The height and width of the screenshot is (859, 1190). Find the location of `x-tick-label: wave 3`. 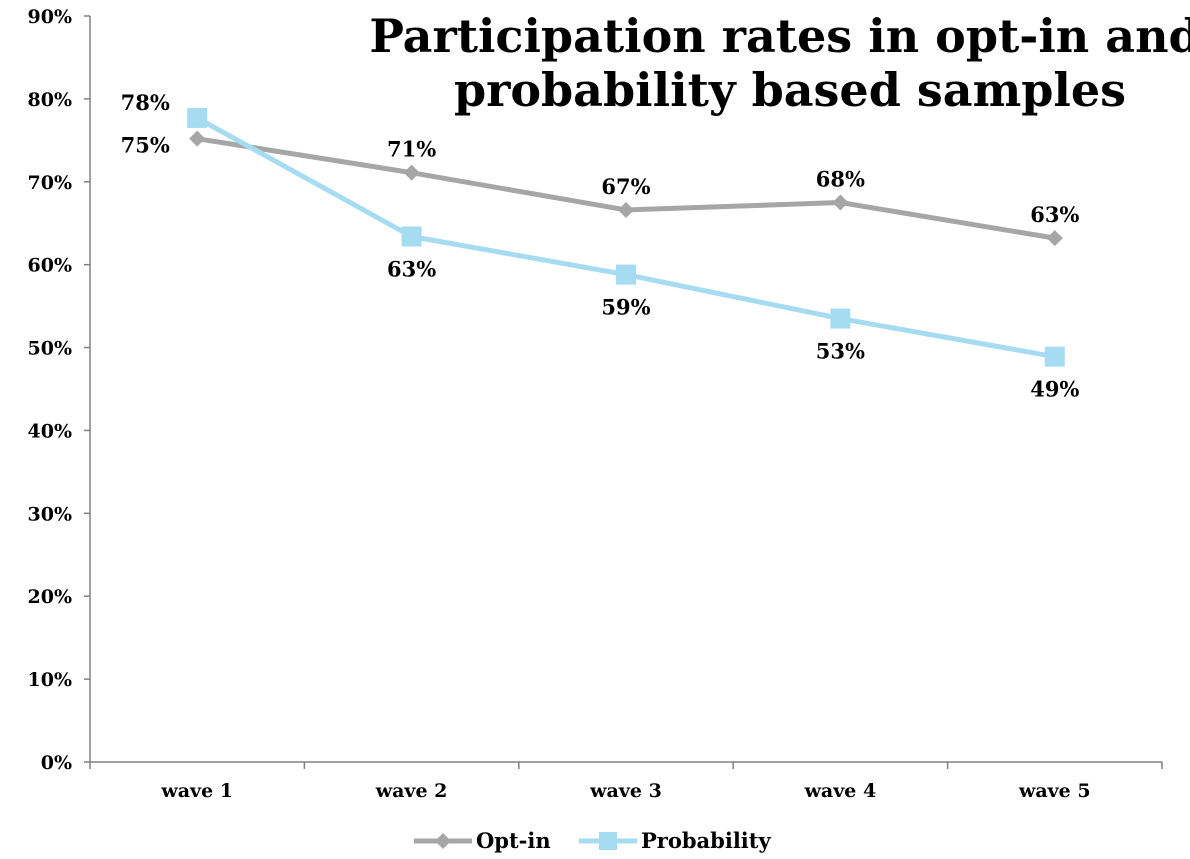

x-tick-label: wave 3 is located at coordinates (625, 791).